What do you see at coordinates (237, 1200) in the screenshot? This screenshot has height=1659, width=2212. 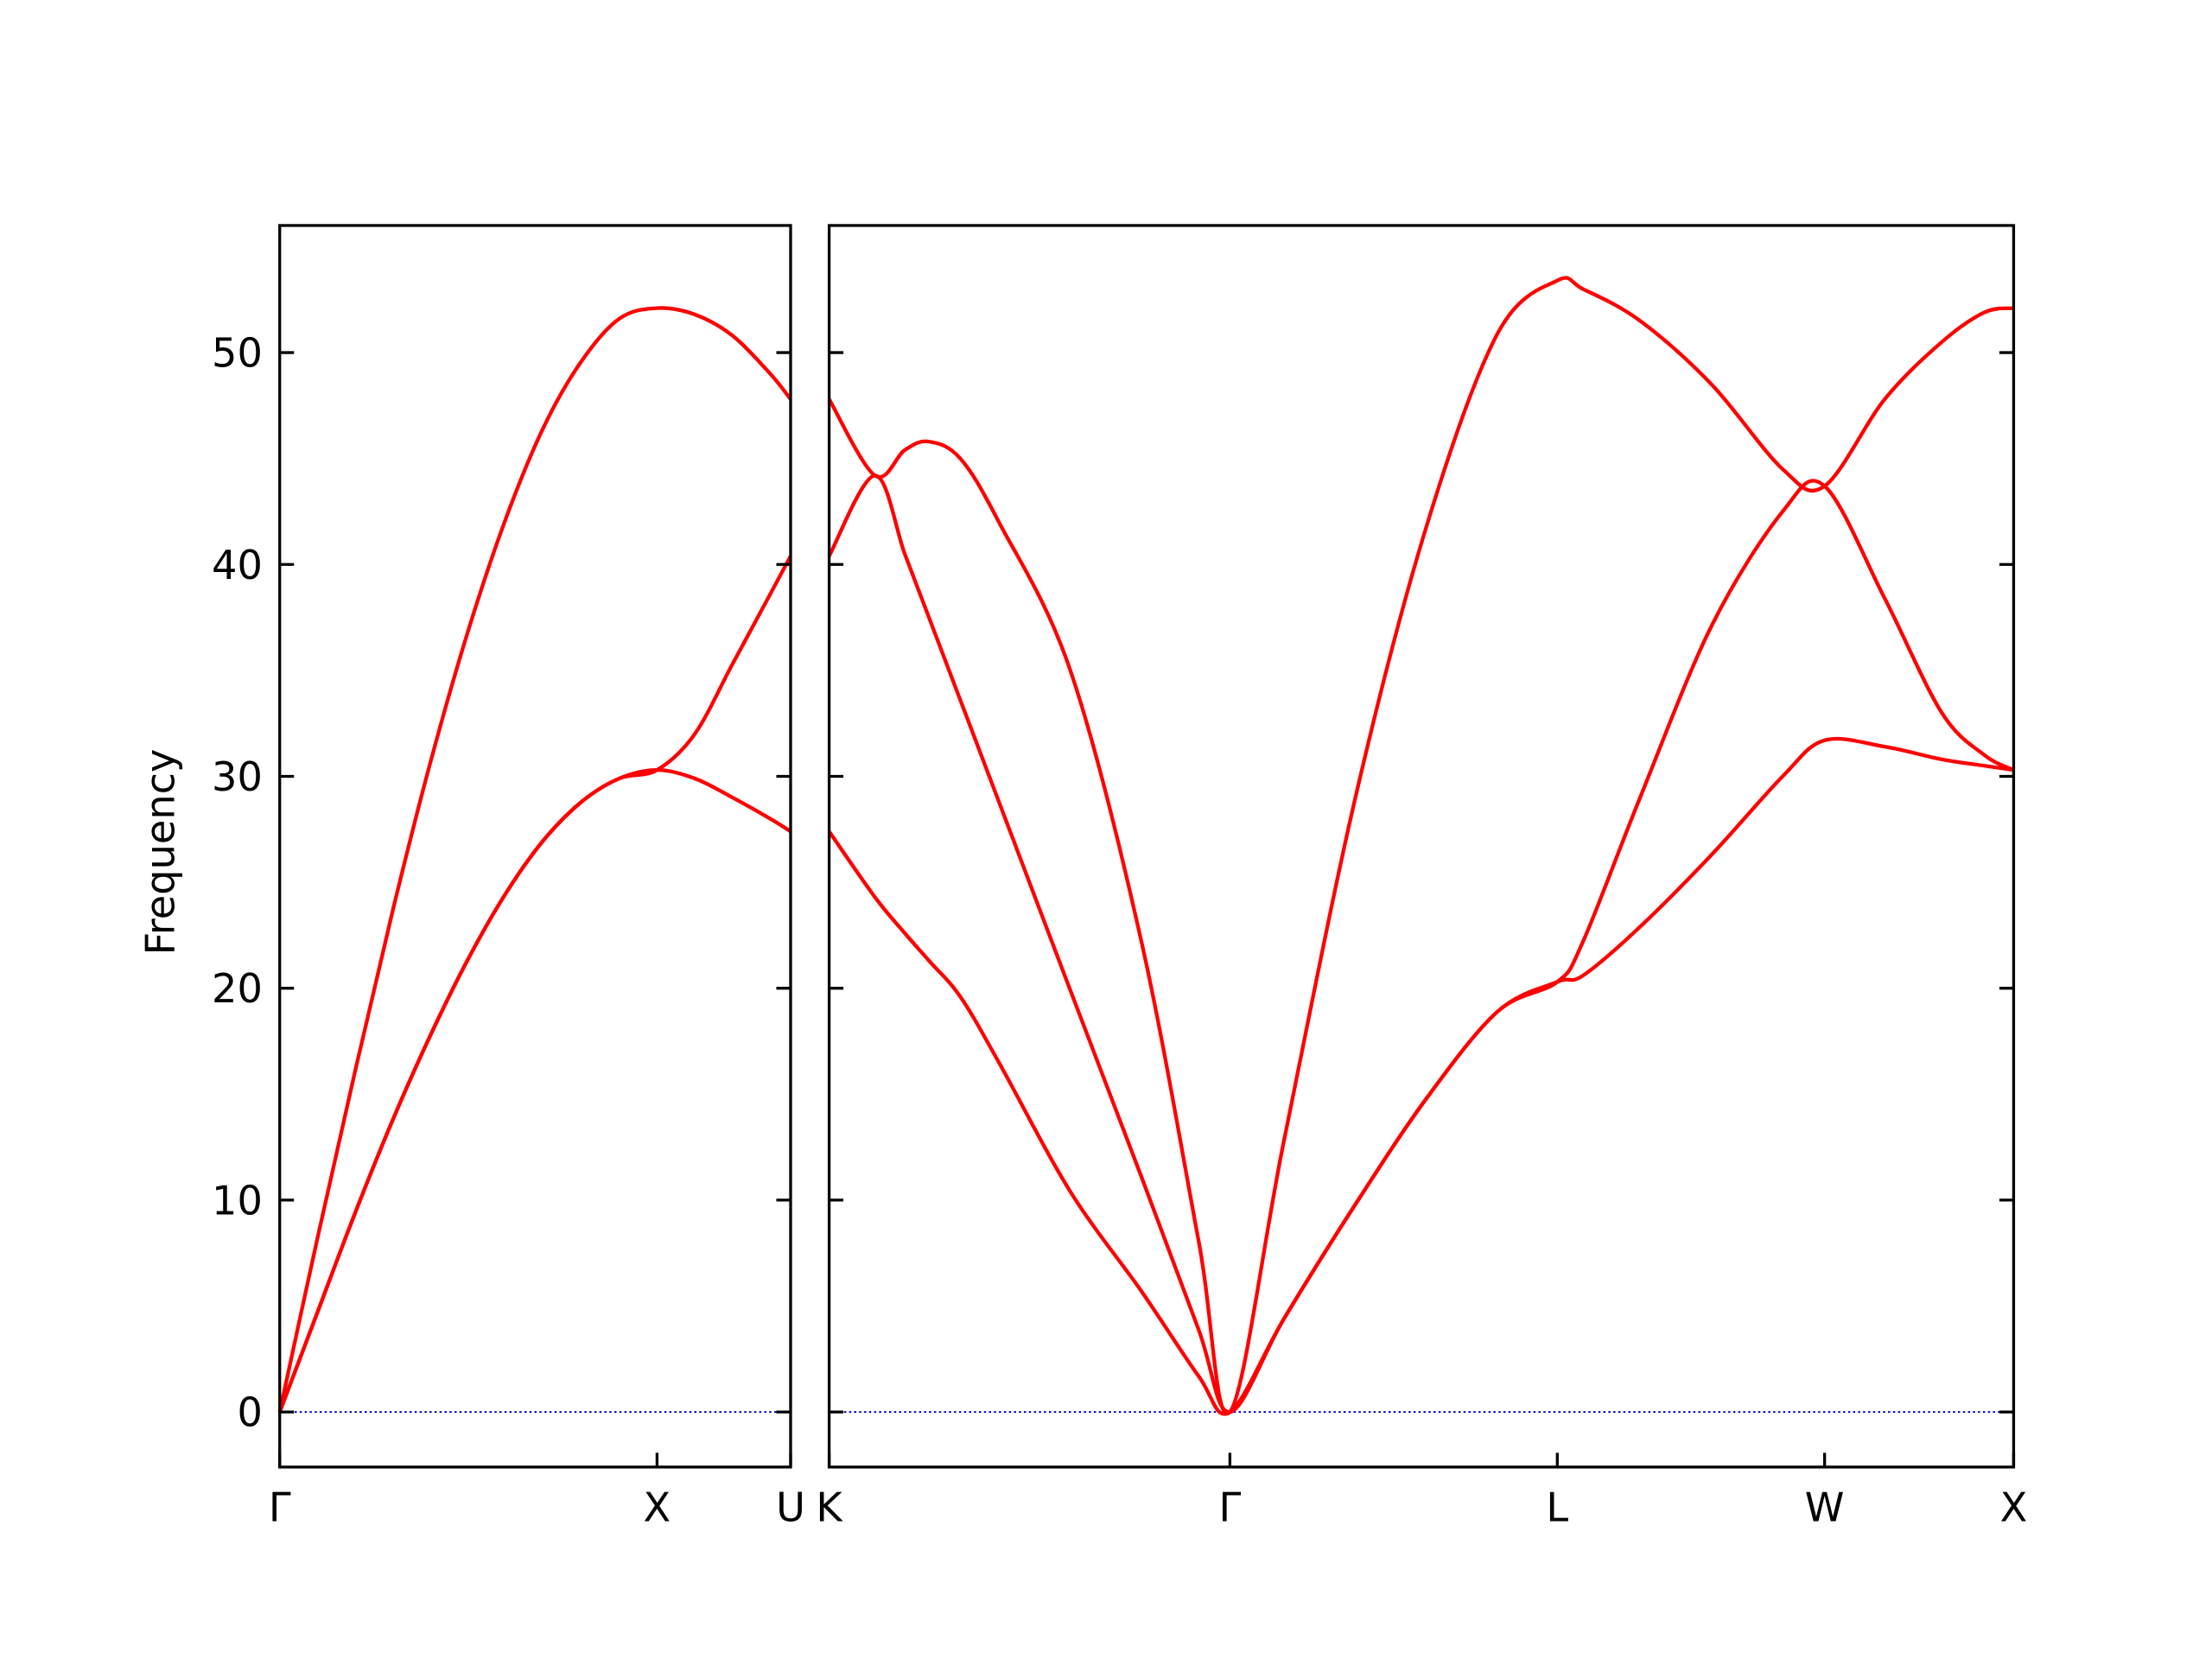 I see `y-tick-label: 10` at bounding box center [237, 1200].